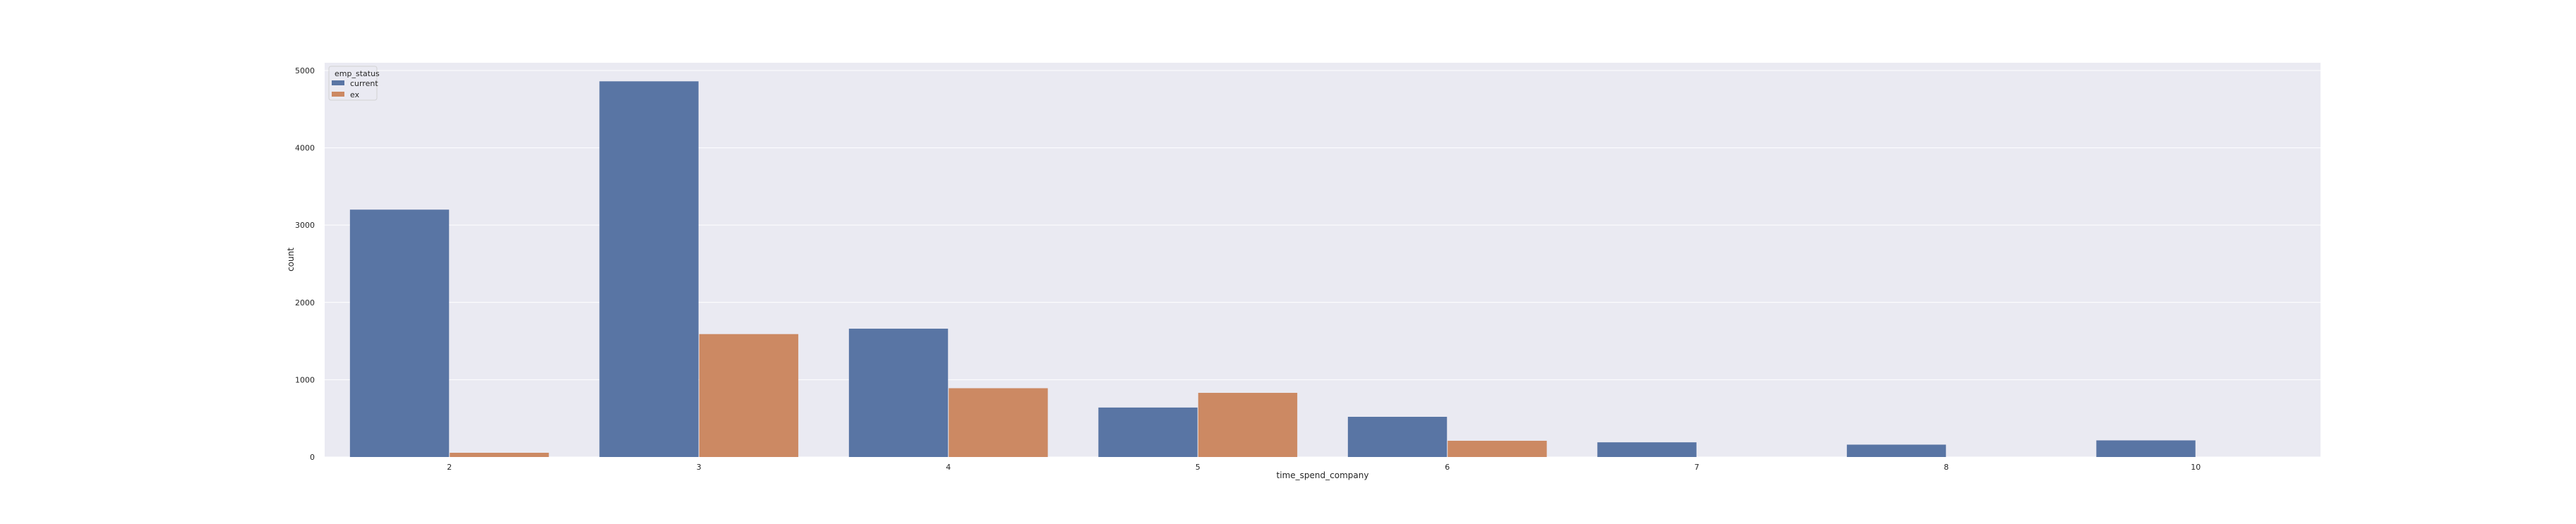 Image resolution: width=2576 pixels, height=524 pixels. Describe the element at coordinates (1198, 468) in the screenshot. I see `x-tick-label: 5` at that location.